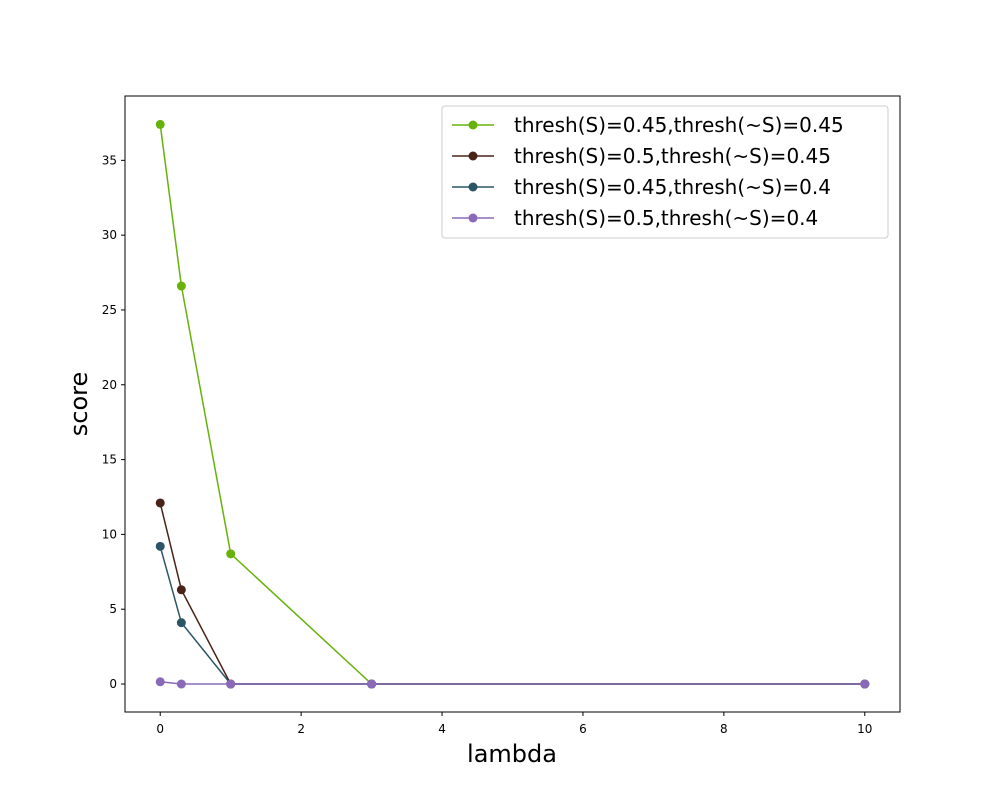 The height and width of the screenshot is (800, 1000). I want to click on y-tick-label: 30, so click(109, 235).